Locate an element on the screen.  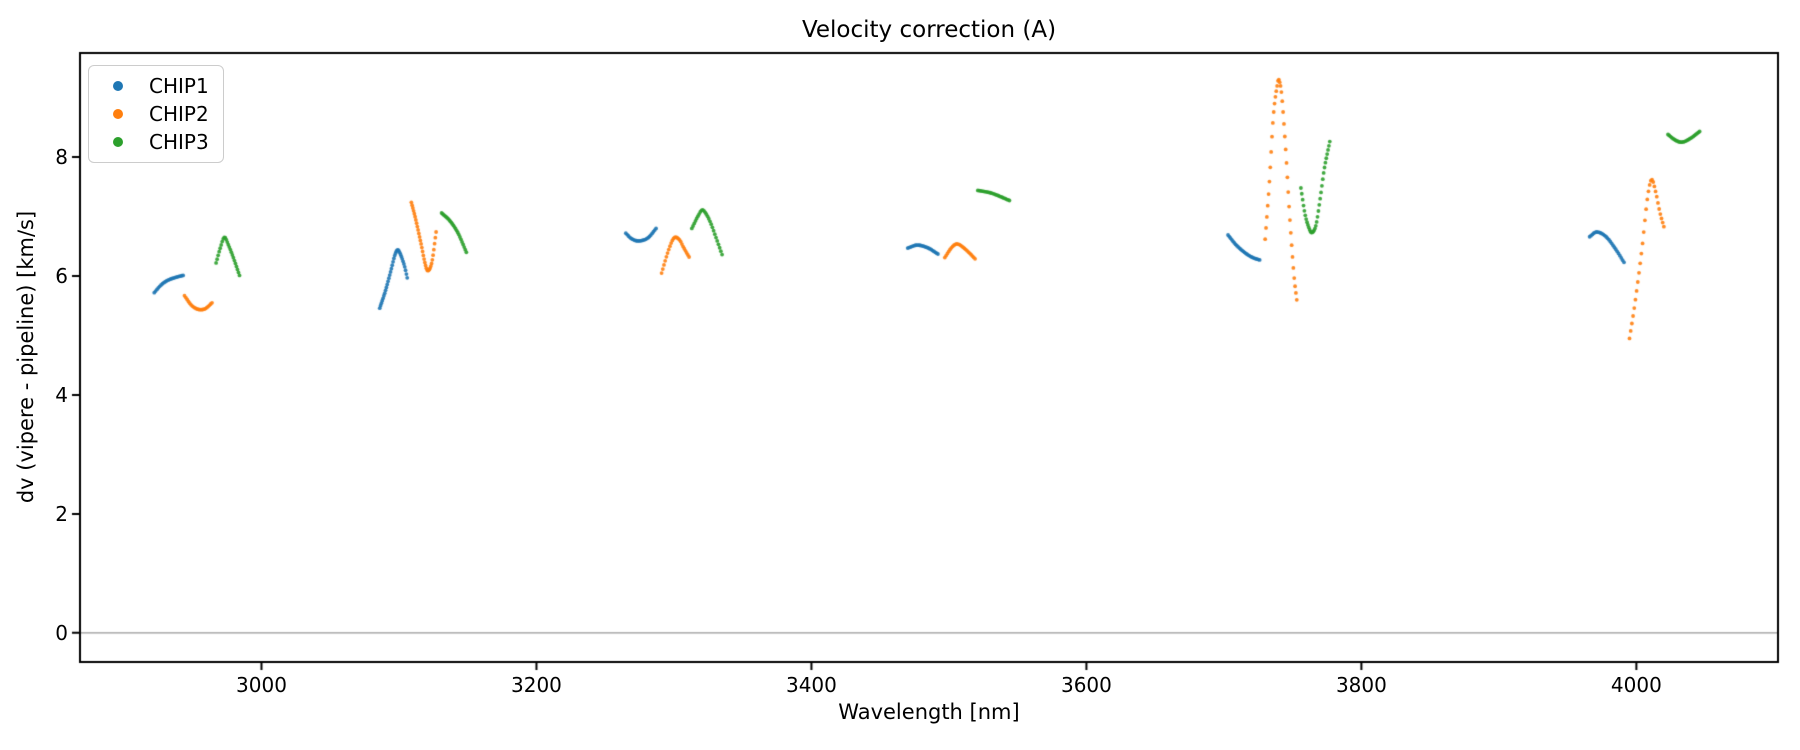
legend-label-chip3: CHIP3 is located at coordinates (179, 142).